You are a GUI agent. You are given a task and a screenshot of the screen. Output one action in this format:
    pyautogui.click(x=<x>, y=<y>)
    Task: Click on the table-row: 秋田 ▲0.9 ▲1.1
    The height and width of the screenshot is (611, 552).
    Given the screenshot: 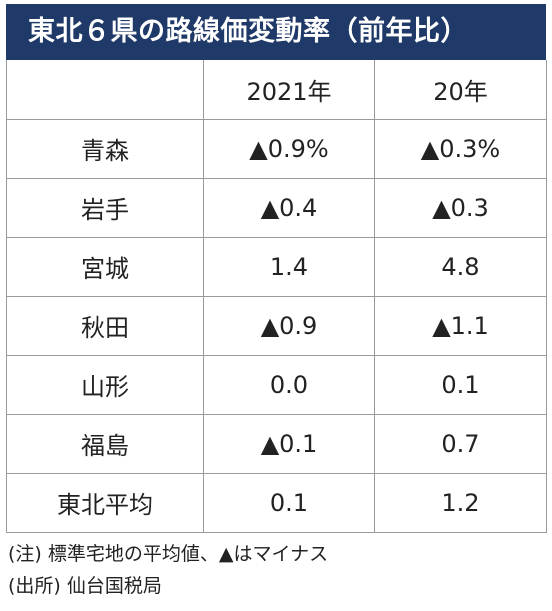 What is the action you would take?
    pyautogui.click(x=276, y=325)
    